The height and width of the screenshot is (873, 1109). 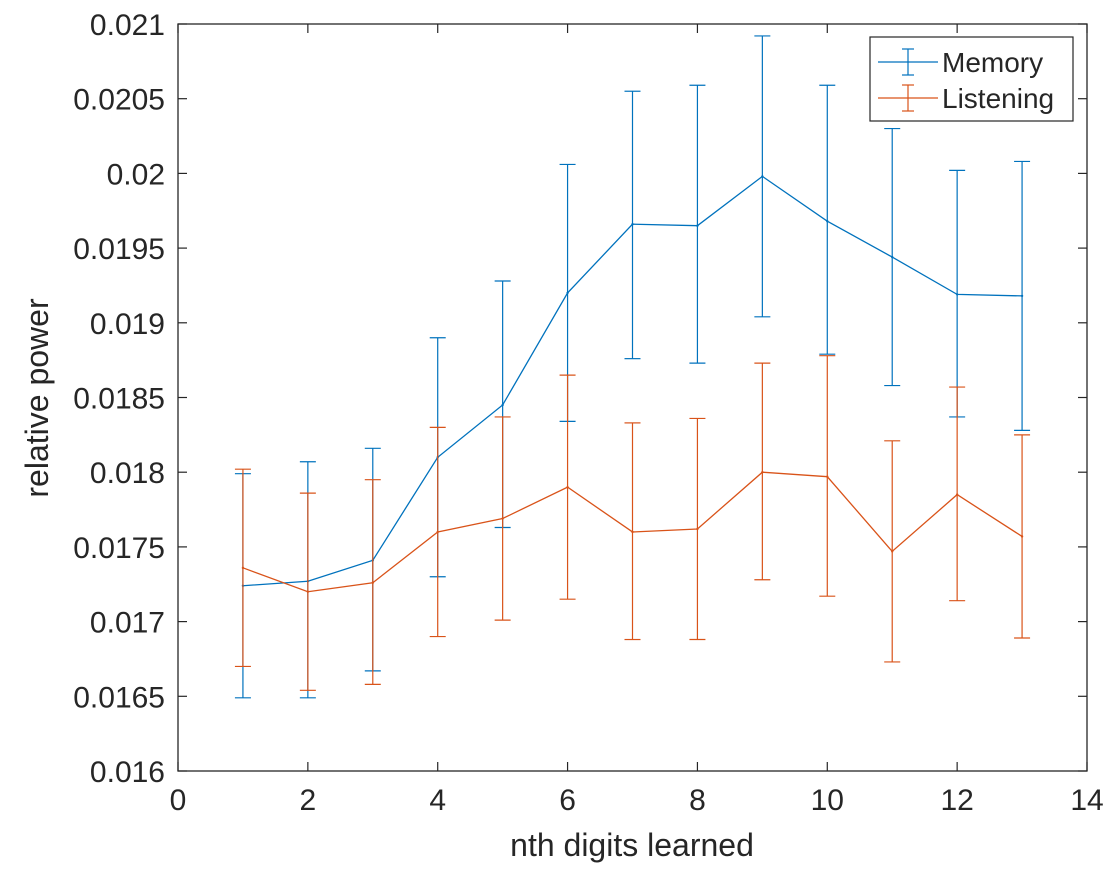 I want to click on x-tick-label: 8, so click(x=697, y=800).